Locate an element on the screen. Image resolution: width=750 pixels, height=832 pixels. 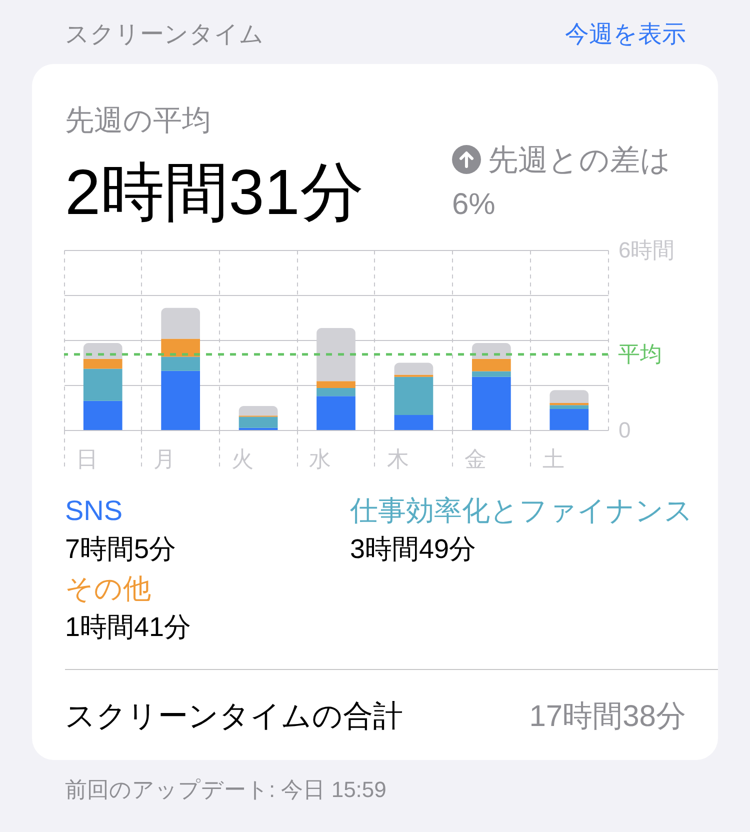
text: 先週との差は 6% is located at coordinates (562, 183).